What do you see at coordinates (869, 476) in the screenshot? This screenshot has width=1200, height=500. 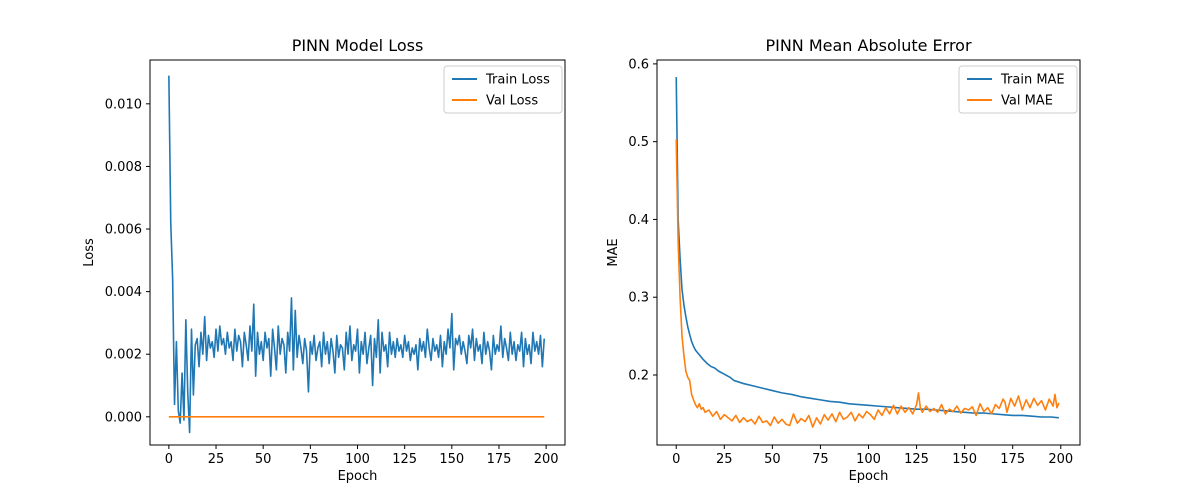 I see `chart-1-xlabel: Epoch` at bounding box center [869, 476].